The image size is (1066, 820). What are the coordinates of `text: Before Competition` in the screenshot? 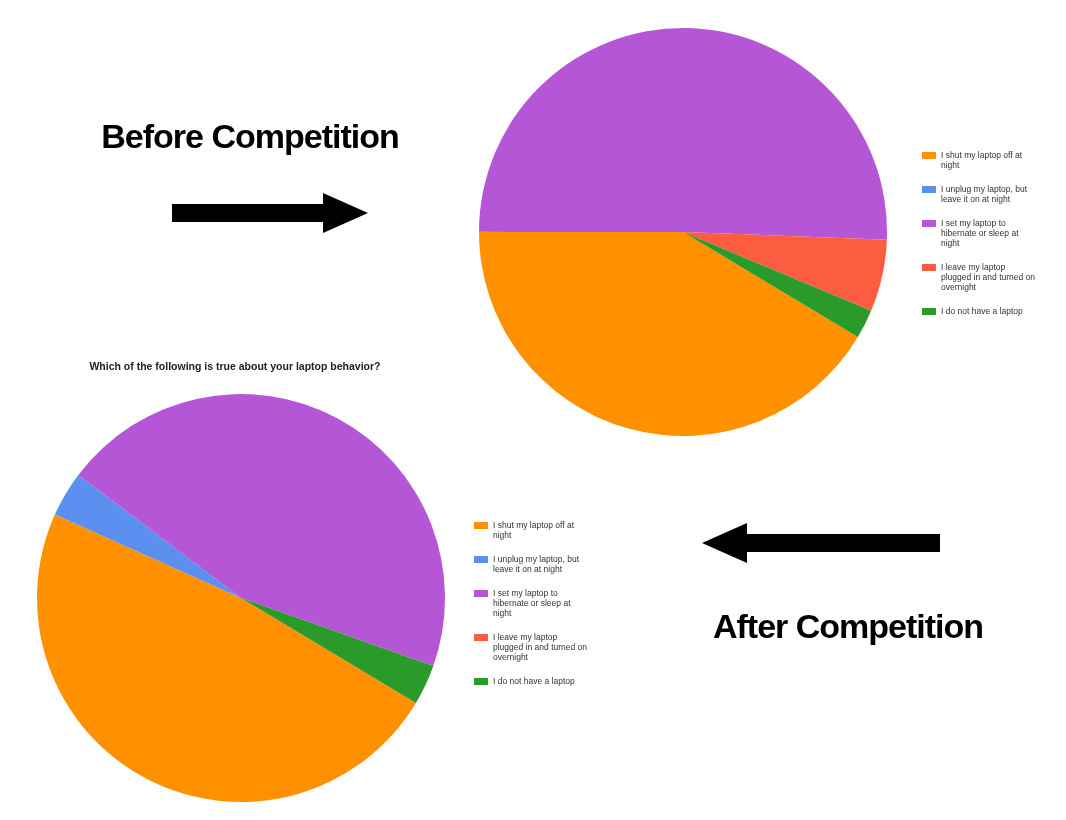 It's located at (250, 136).